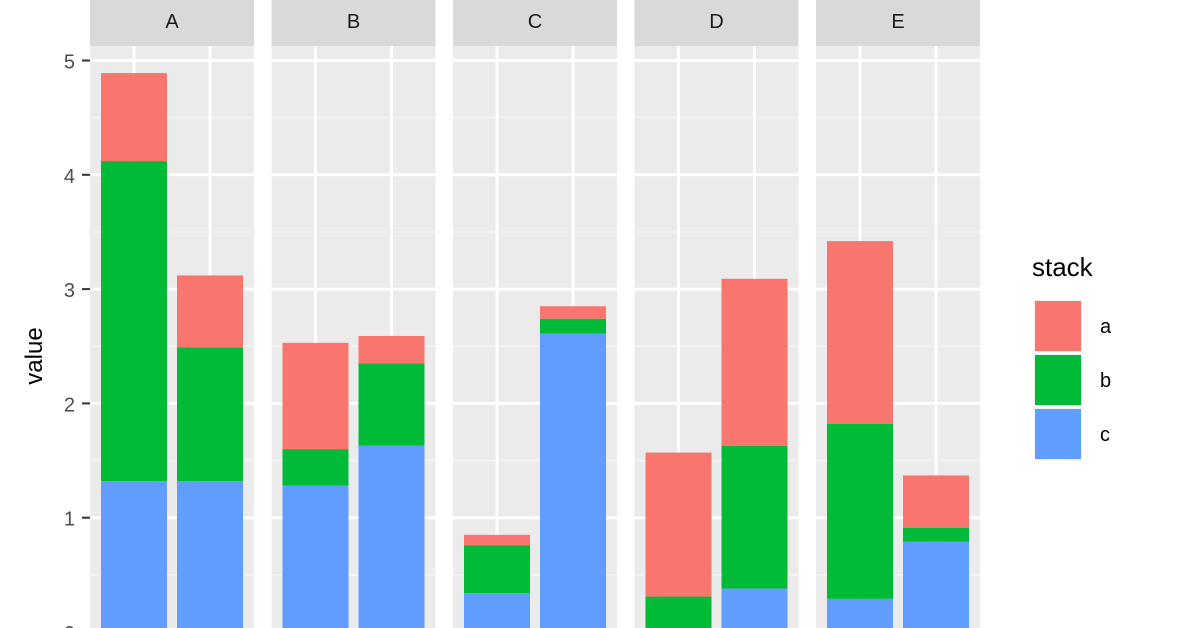  What do you see at coordinates (210, 414) in the screenshot?
I see `bar-segment-a-2-b` at bounding box center [210, 414].